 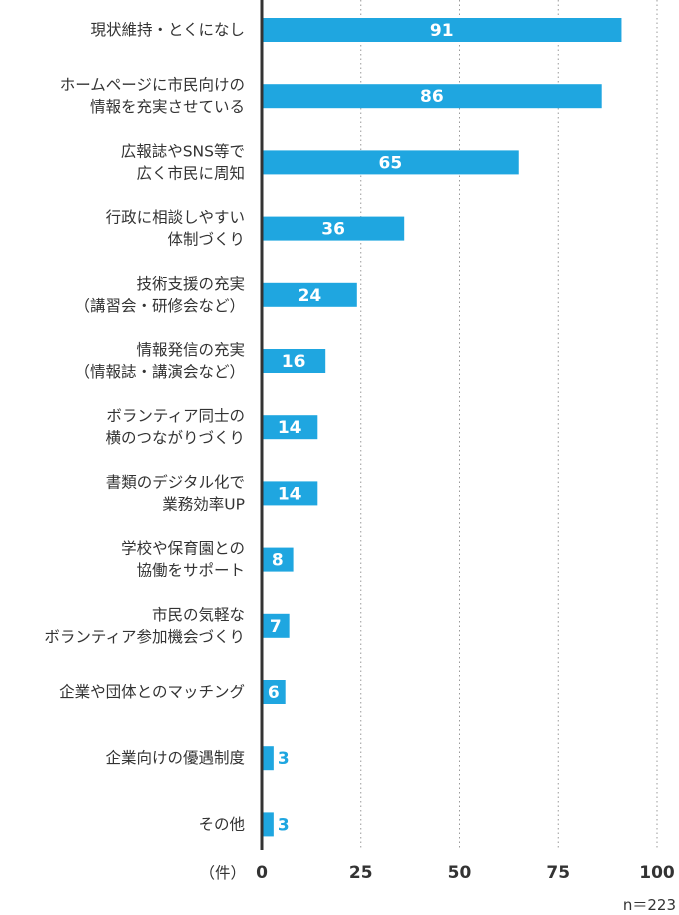 What do you see at coordinates (198, 615) in the screenshot?
I see `category-label: 市民の気軽な` at bounding box center [198, 615].